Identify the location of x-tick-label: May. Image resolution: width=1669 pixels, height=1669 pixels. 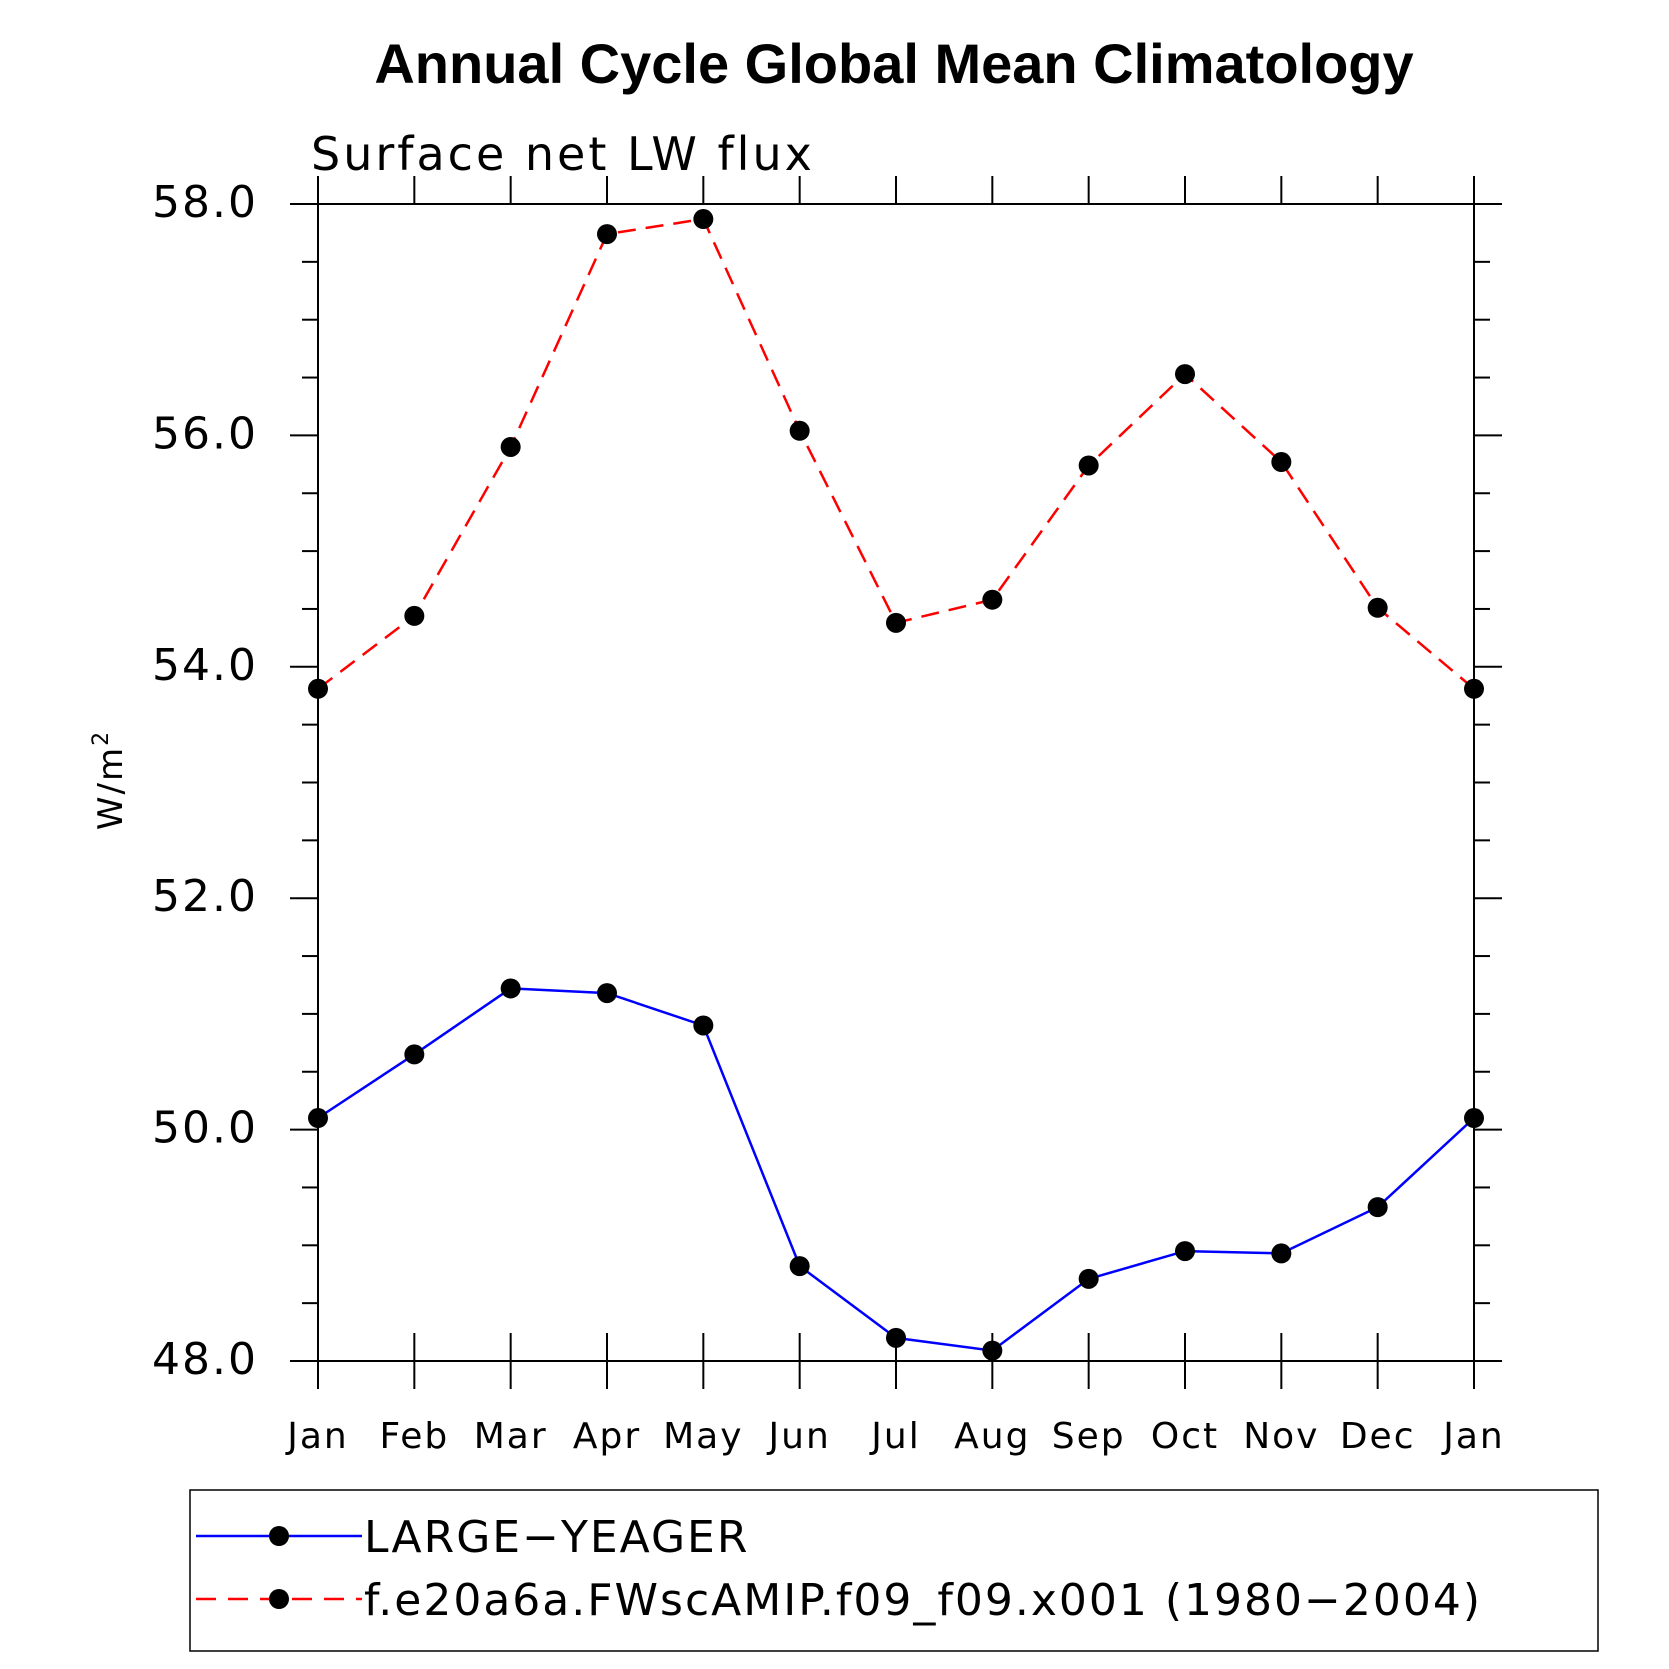
(703, 1436).